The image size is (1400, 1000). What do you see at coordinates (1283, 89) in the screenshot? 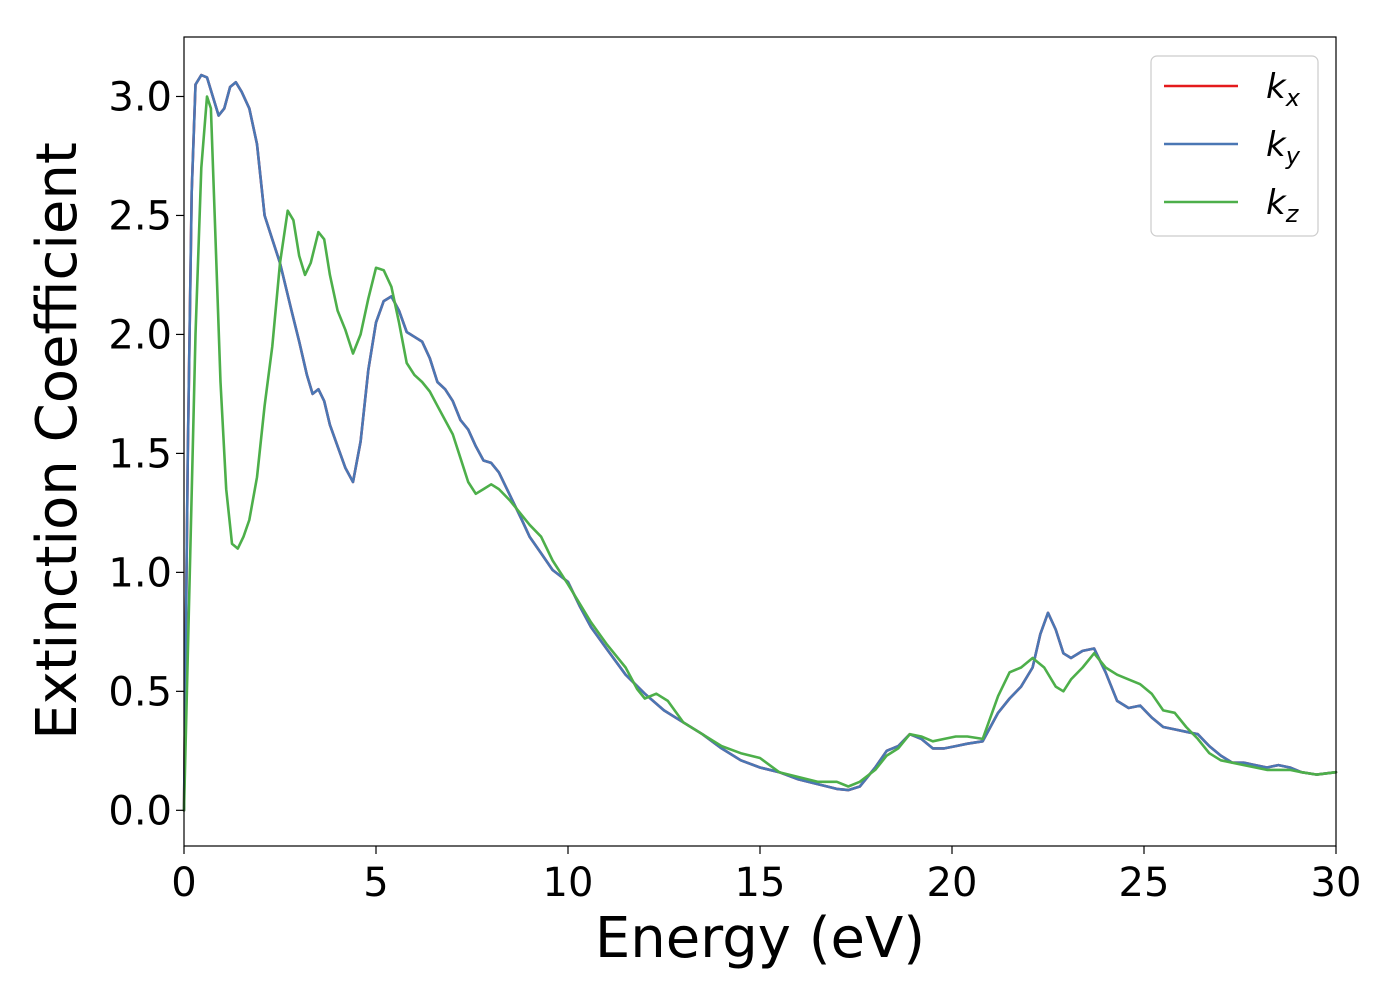
I see `legend-label-kx: kx` at bounding box center [1283, 89].